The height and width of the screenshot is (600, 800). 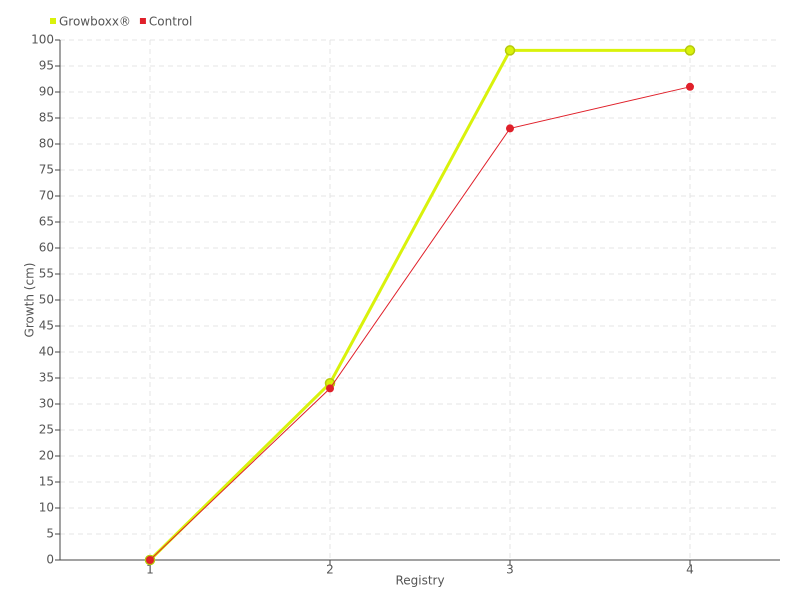 What do you see at coordinates (46, 66) in the screenshot?
I see `y-tick-label: 95` at bounding box center [46, 66].